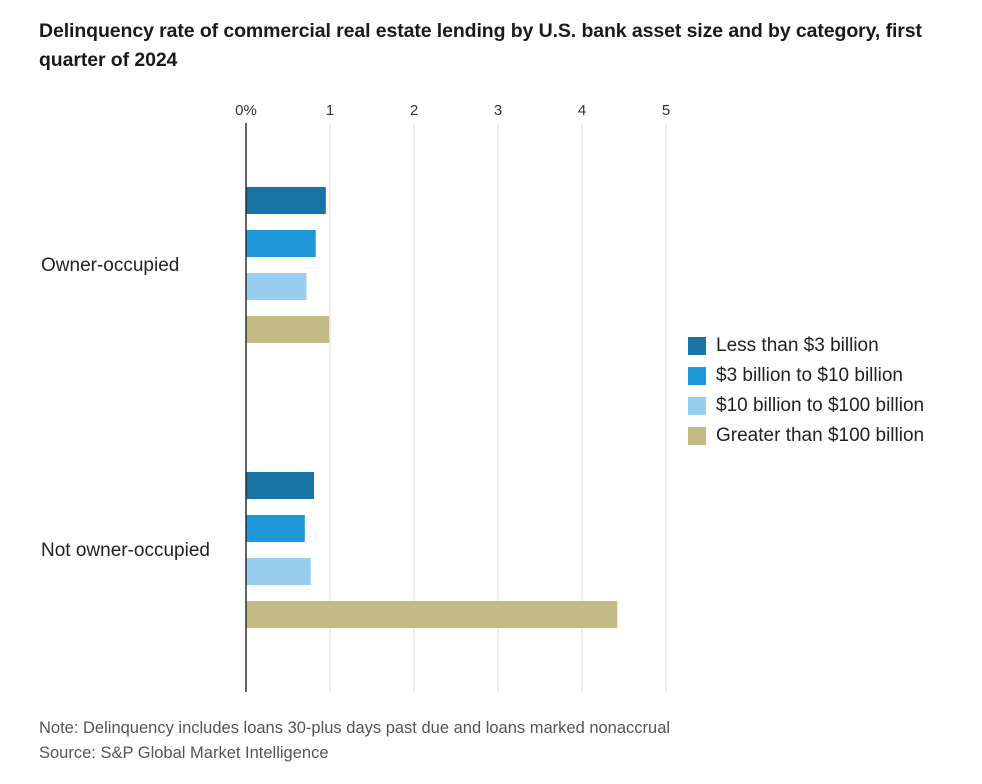  Describe the element at coordinates (414, 110) in the screenshot. I see `x-tick-label: 2` at that location.